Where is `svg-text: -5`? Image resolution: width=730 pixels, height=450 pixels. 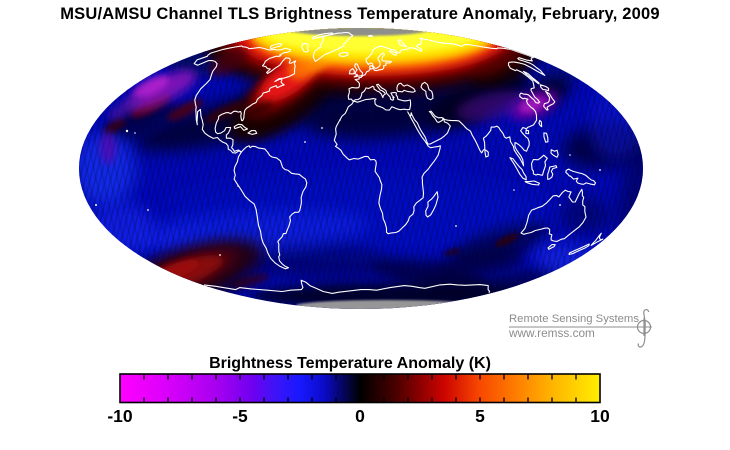 svg-text: -5 is located at coordinates (240, 416).